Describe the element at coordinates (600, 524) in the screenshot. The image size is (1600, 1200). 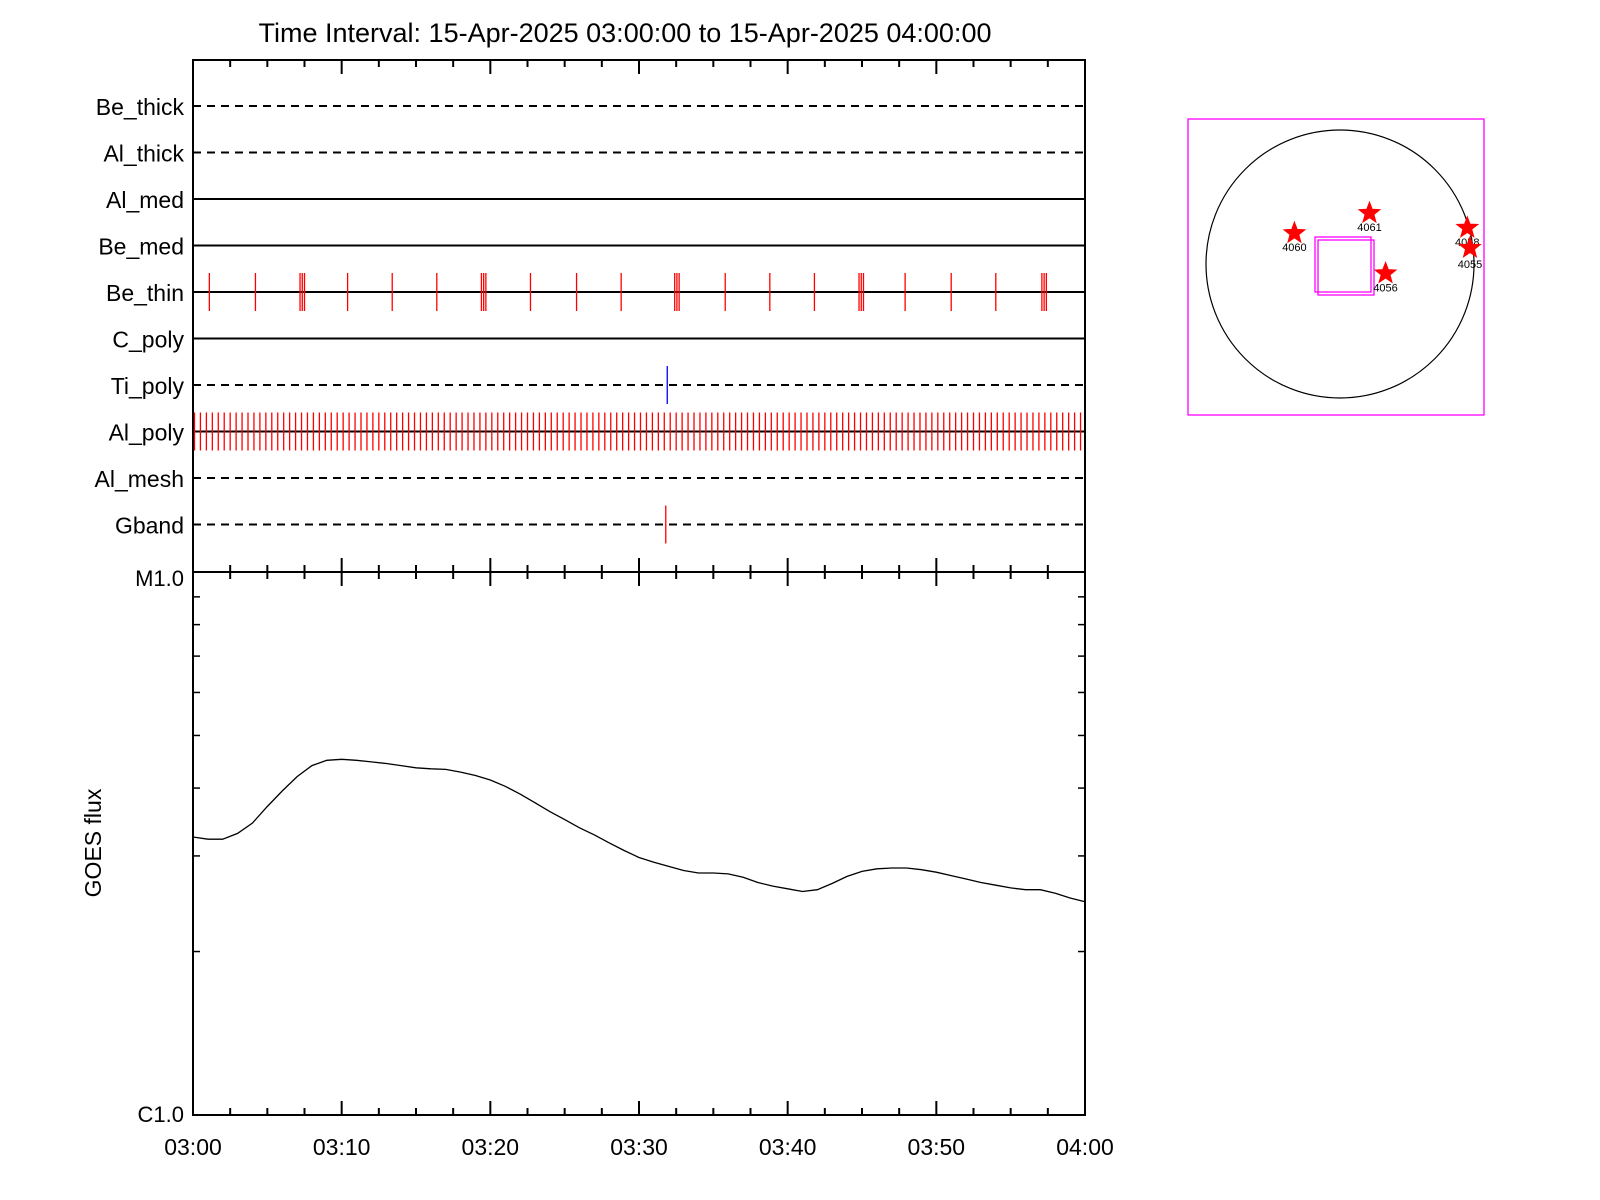
I see `row-gband: Gband` at that location.